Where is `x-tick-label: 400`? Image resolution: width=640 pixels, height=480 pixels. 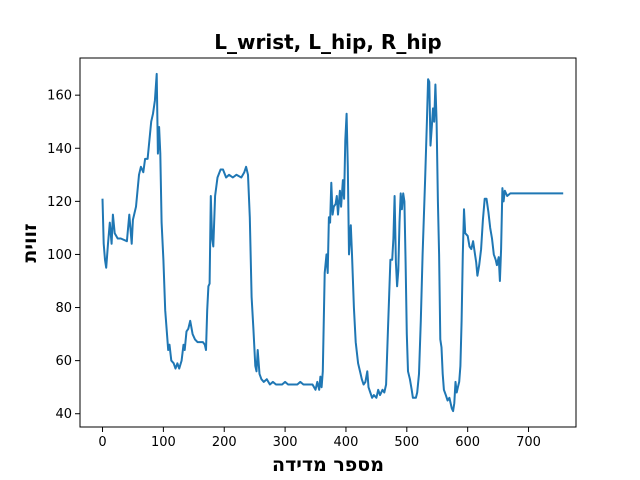 x-tick-label: 400 is located at coordinates (346, 442).